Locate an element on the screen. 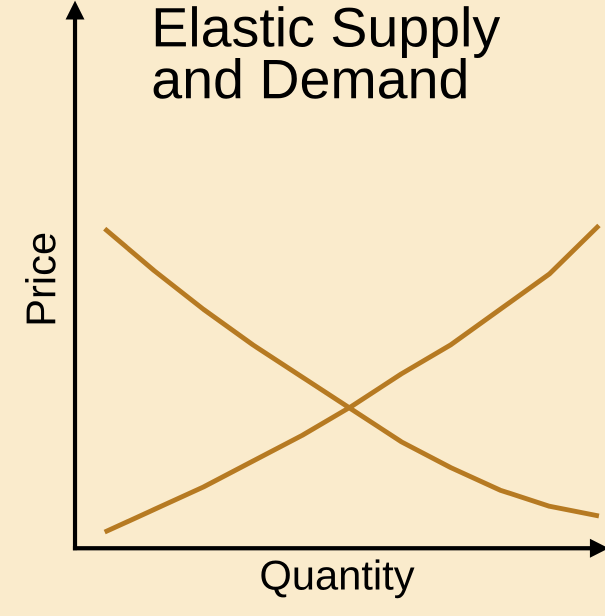  chart-title: Elastic Supply and Demand is located at coordinates (327, 52).